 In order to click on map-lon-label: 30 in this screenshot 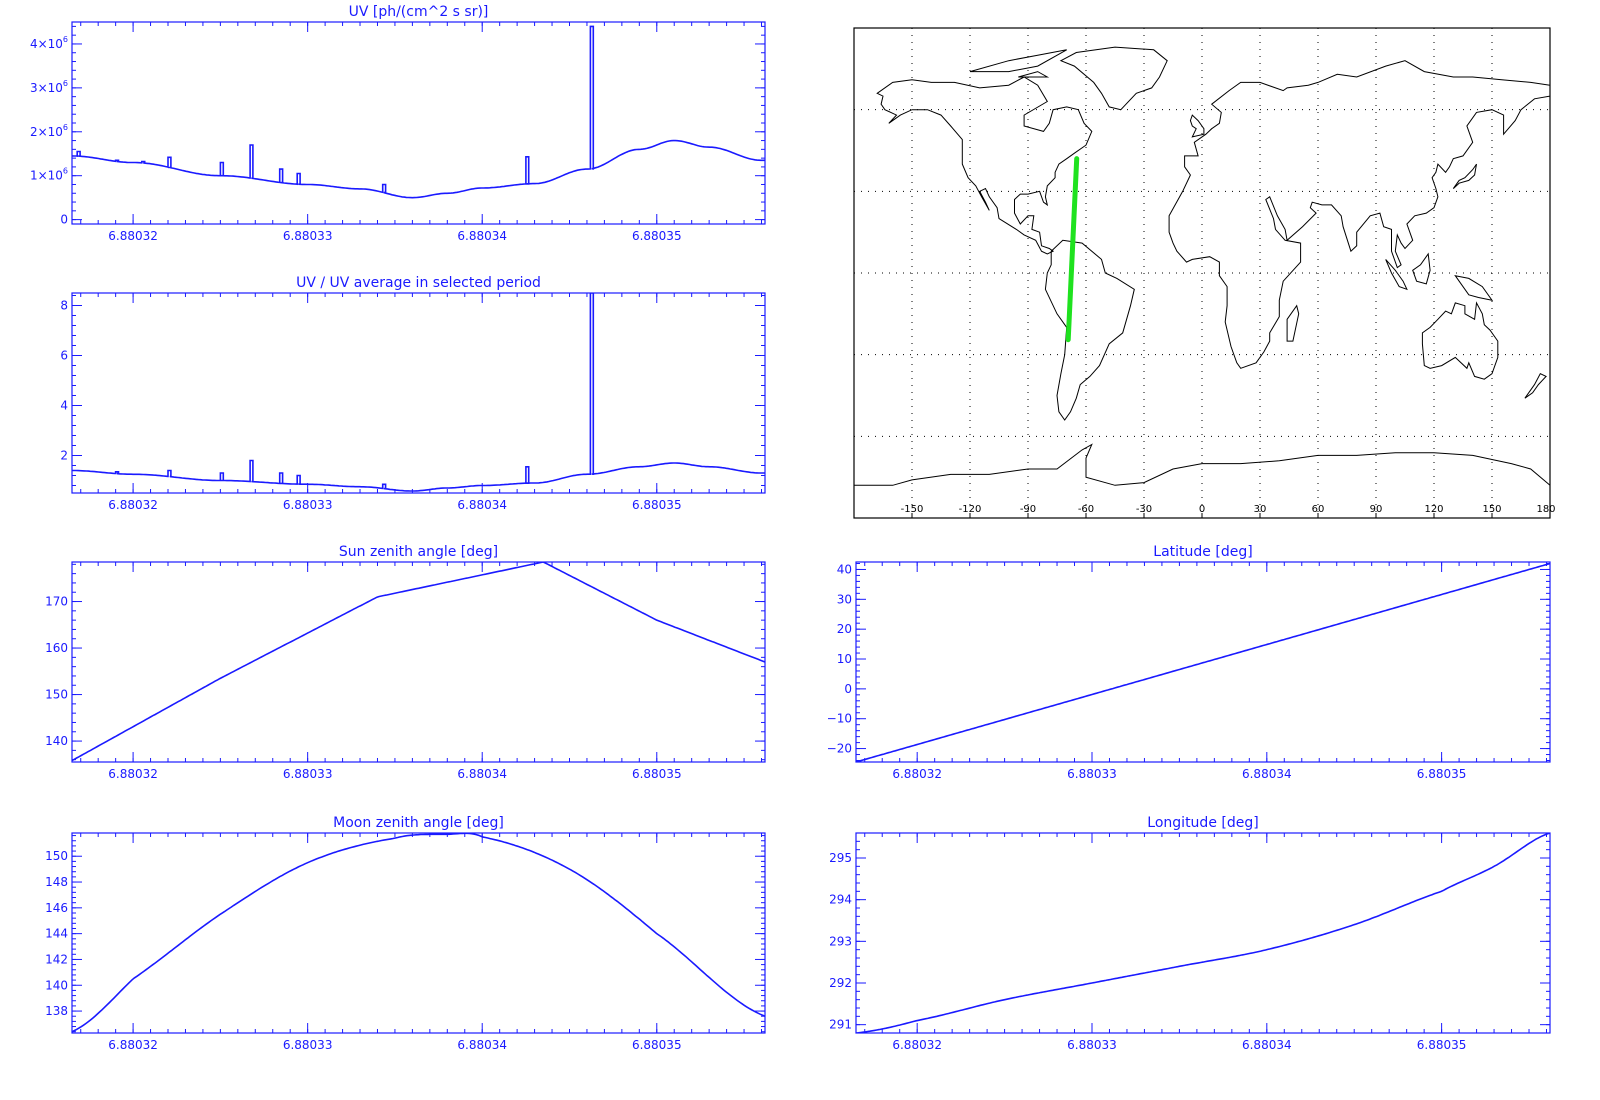, I will do `click(1260, 509)`.